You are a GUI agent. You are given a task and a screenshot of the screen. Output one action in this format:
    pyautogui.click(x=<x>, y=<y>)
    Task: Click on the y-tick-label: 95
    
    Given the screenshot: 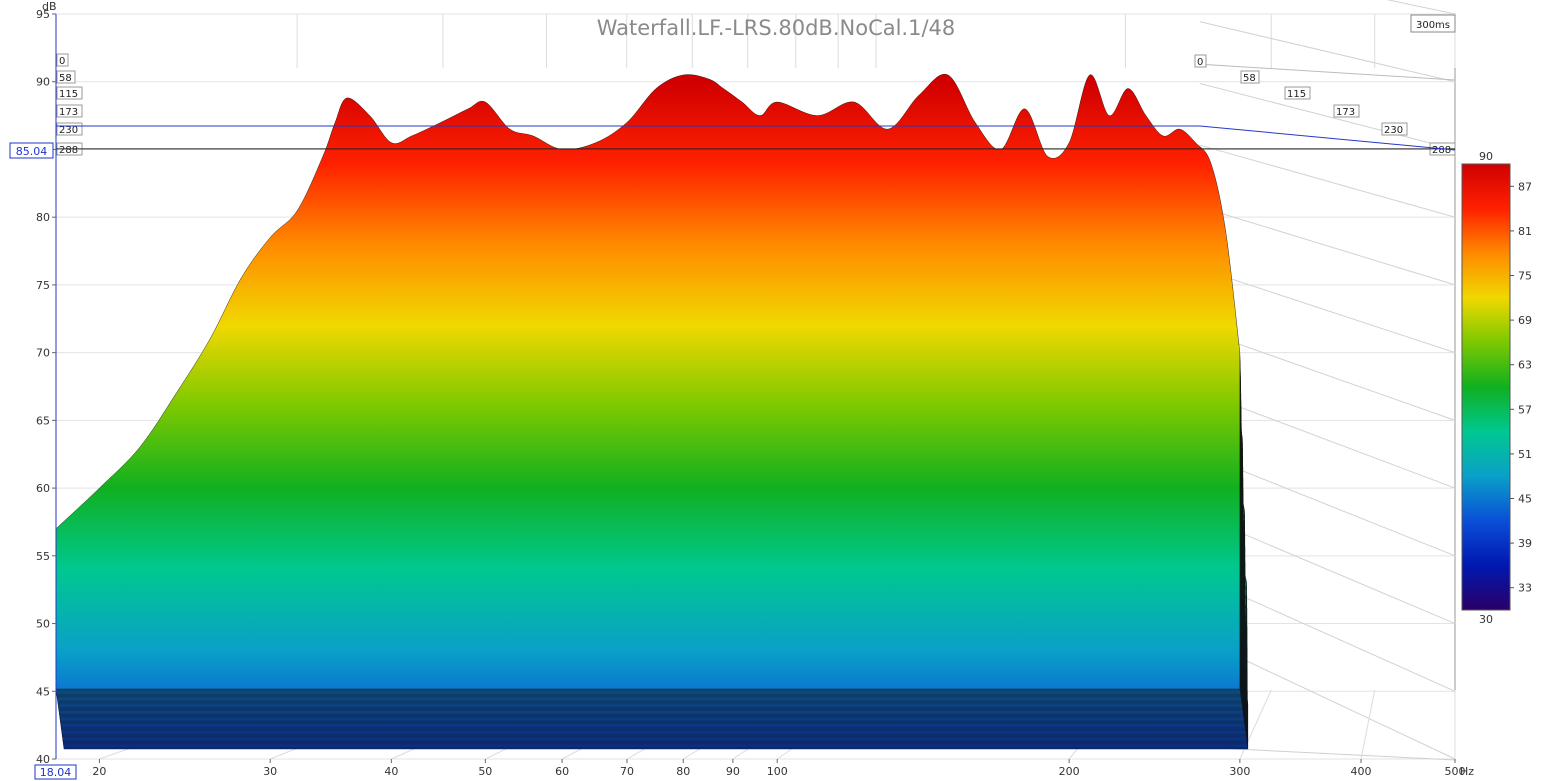 What is the action you would take?
    pyautogui.click(x=43, y=14)
    